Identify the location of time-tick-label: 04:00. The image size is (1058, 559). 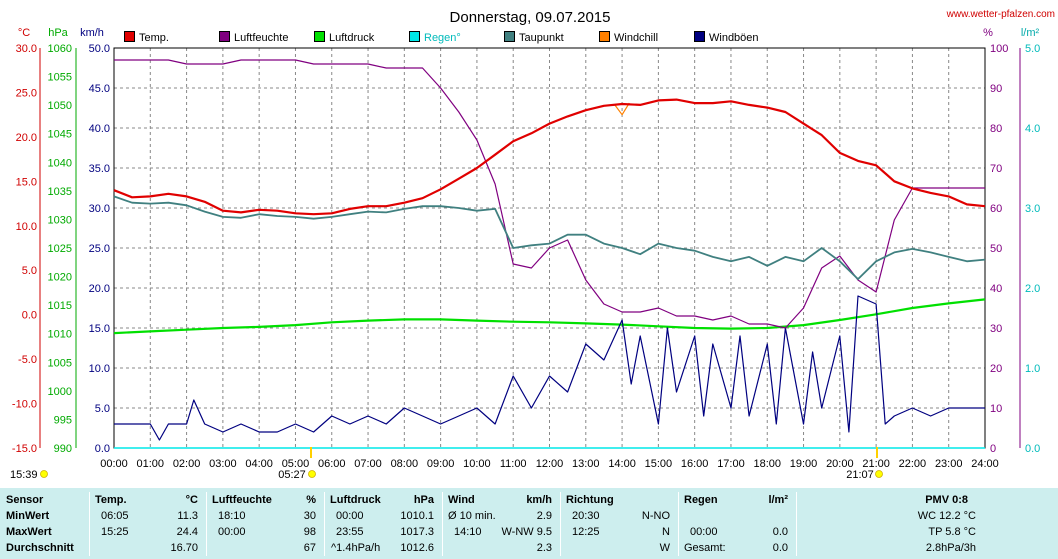
(259, 464).